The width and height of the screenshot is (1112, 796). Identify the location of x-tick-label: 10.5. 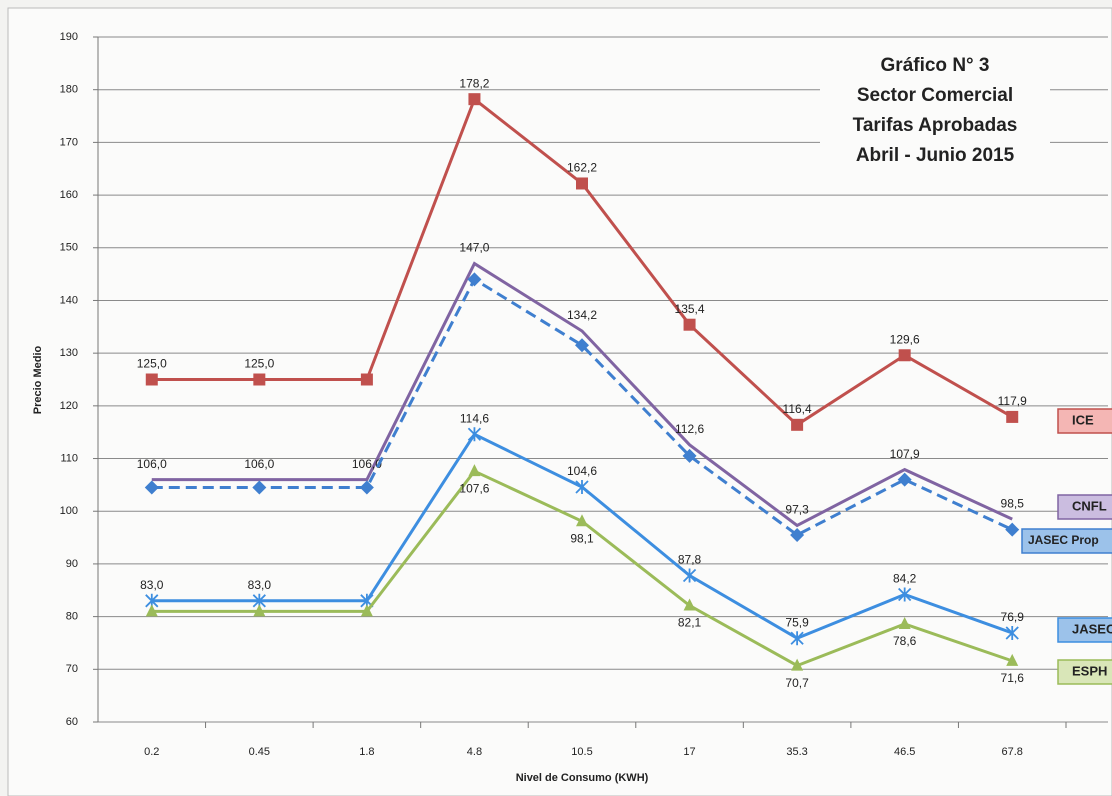
(581, 752).